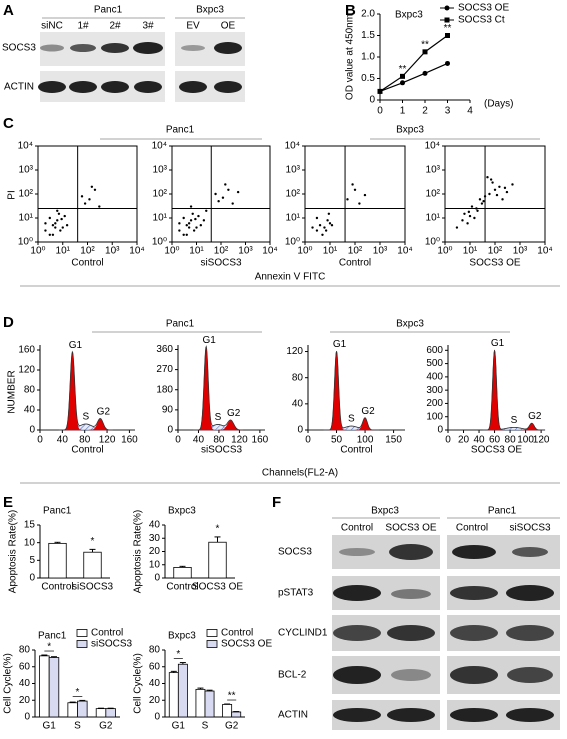 The width and height of the screenshot is (567, 739). Describe the element at coordinates (155, 538) in the screenshot. I see `y-tick-label: 30` at that location.